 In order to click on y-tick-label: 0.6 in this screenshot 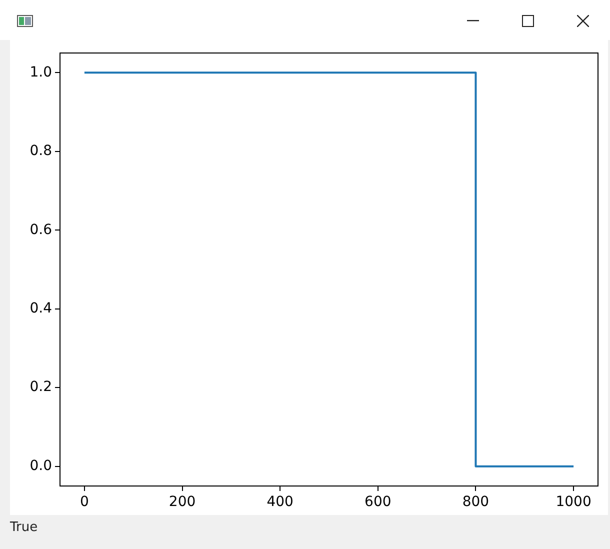, I will do `click(41, 230)`.